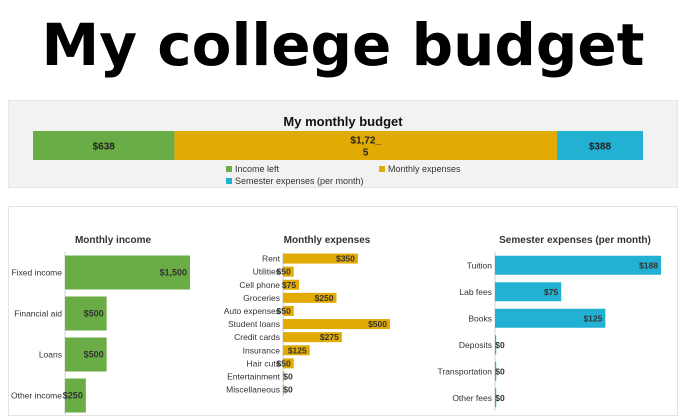  What do you see at coordinates (648, 265) in the screenshot?
I see `data-label: $188` at bounding box center [648, 265].